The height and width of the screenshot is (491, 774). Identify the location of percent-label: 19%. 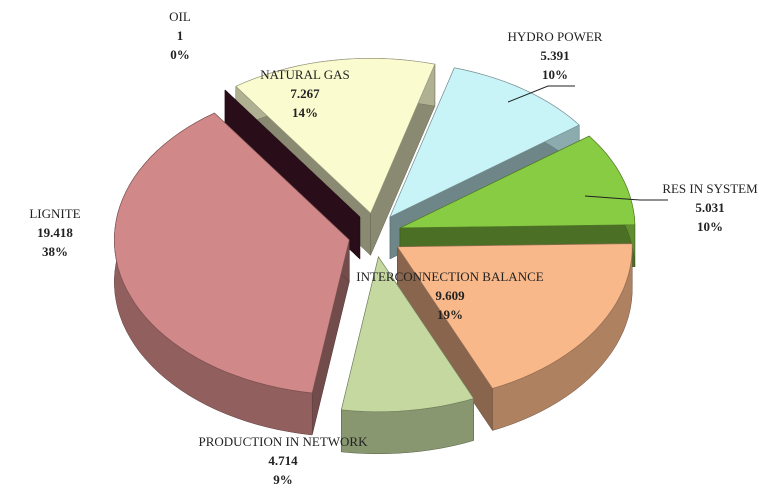
(450, 314).